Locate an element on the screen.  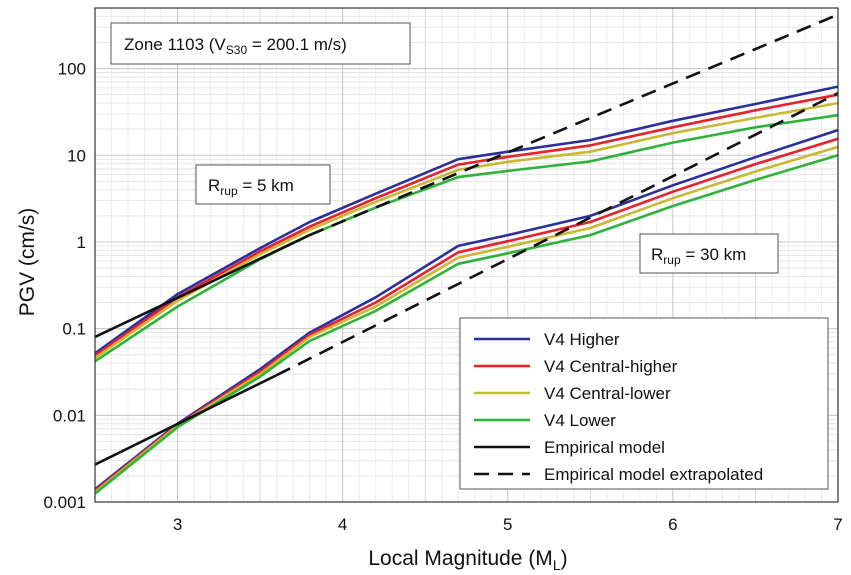
zone-annotation: Zone 1103 (VS30 = 200.1 m/s) is located at coordinates (260, 43).